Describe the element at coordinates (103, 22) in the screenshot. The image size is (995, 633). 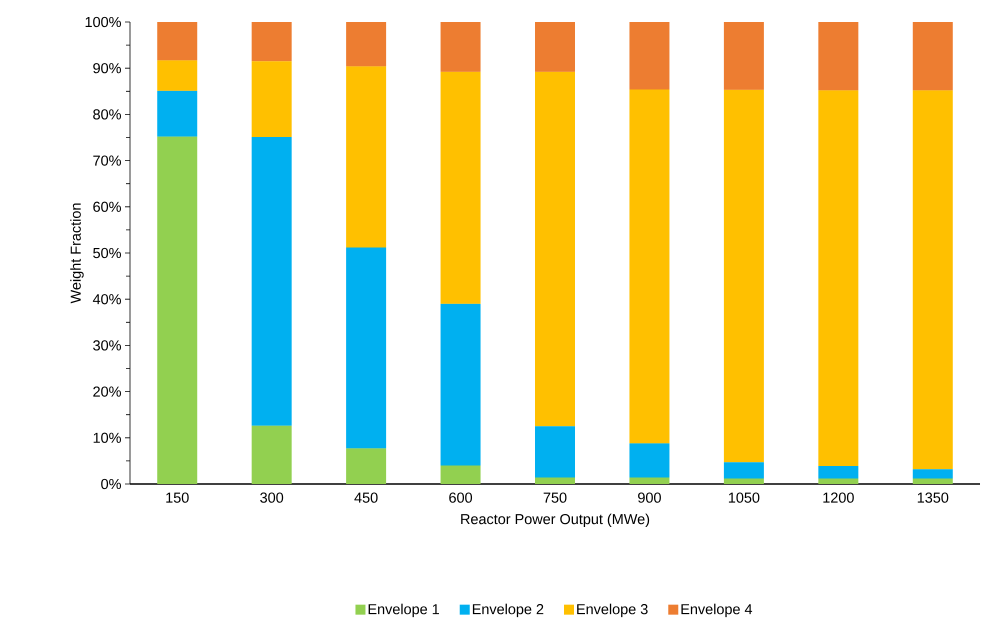
I see `y-tick-label: 100%` at that location.